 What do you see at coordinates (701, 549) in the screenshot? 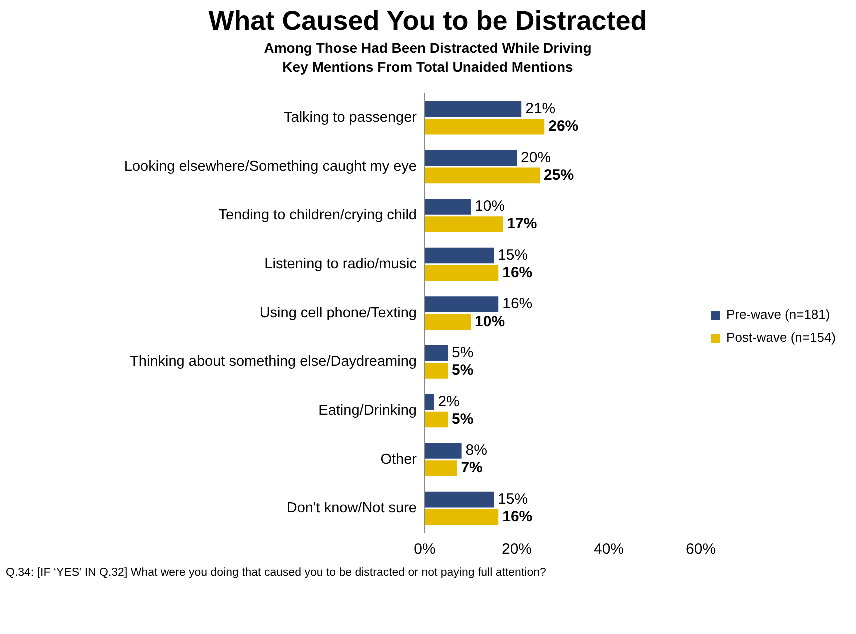
I see `x-tick-label: 60%` at bounding box center [701, 549].